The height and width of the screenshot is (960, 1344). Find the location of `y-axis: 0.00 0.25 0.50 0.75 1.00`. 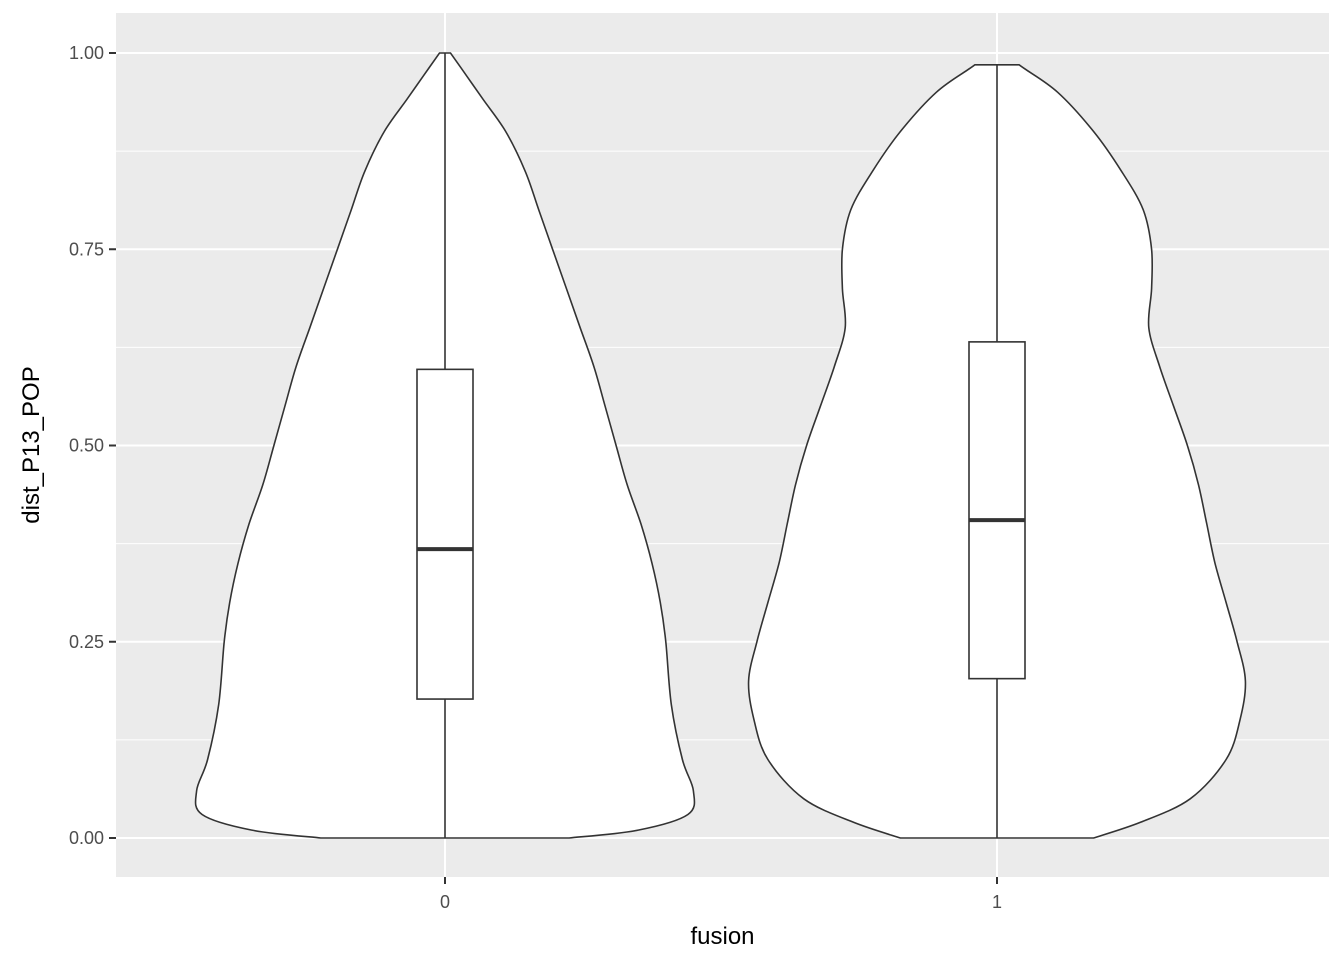

y-axis: 0.00 0.25 0.50 0.75 1.00 is located at coordinates (92, 445).